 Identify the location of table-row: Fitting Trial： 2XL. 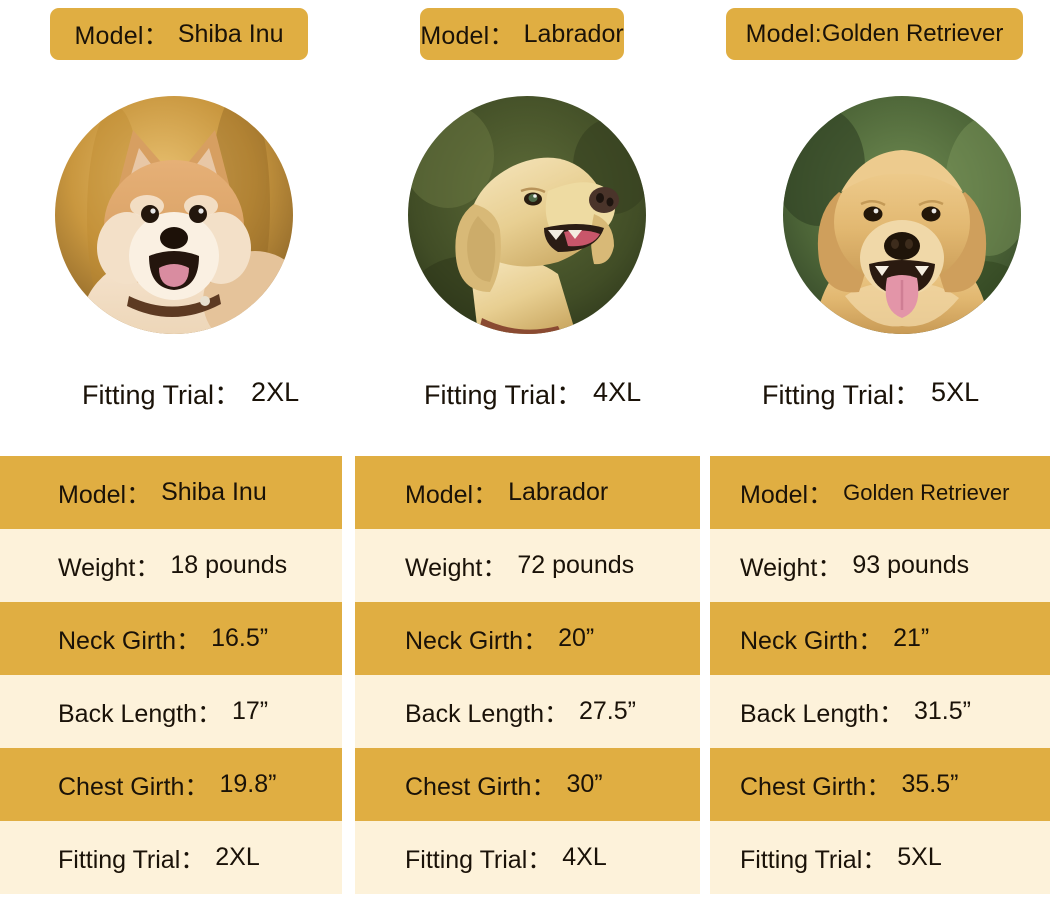
(171, 857).